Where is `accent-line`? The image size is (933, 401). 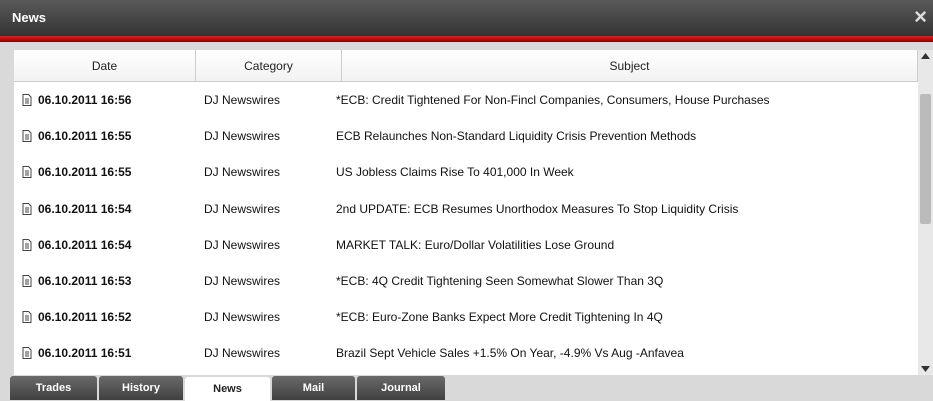 accent-line is located at coordinates (466, 39).